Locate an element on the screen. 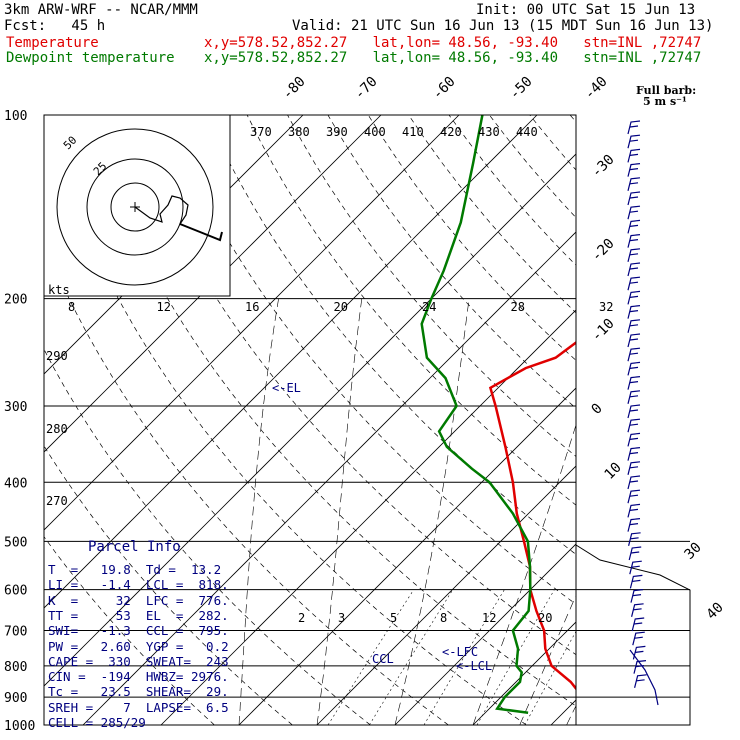 The image size is (740, 740). hodograph-ring is located at coordinates (135, 207).